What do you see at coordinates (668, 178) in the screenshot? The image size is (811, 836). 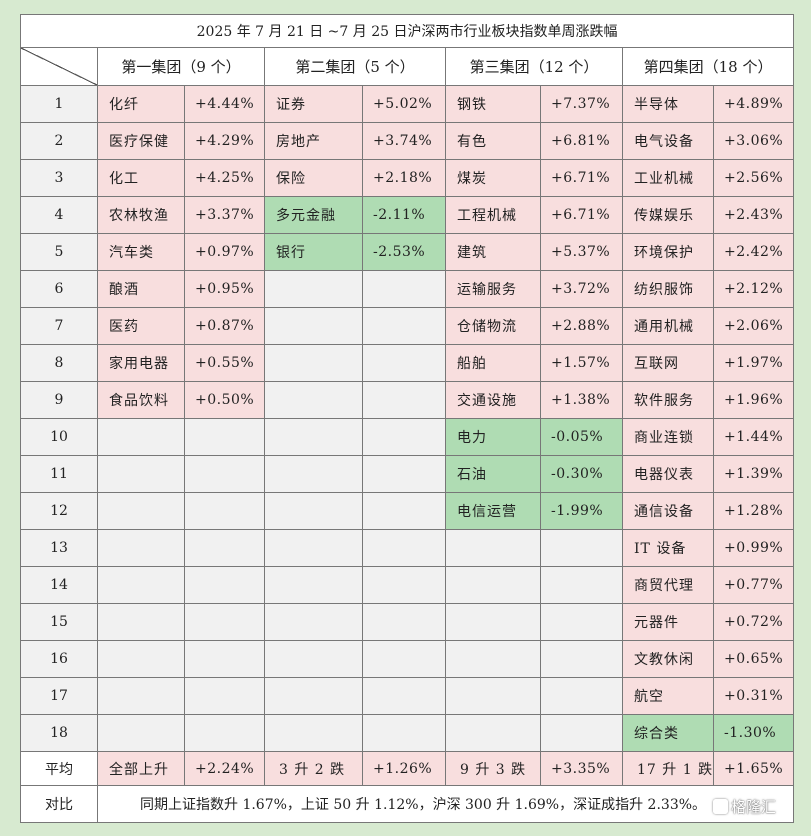 I see `sector-name-cell: 工业机械` at bounding box center [668, 178].